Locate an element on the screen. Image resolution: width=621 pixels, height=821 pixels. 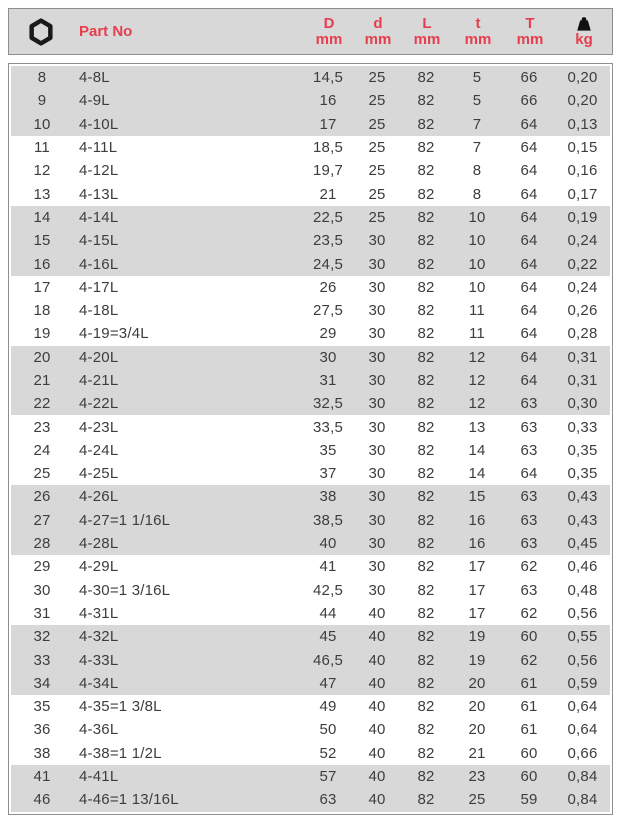
weight-kg-cell: 0,26 is located at coordinates (582, 311).